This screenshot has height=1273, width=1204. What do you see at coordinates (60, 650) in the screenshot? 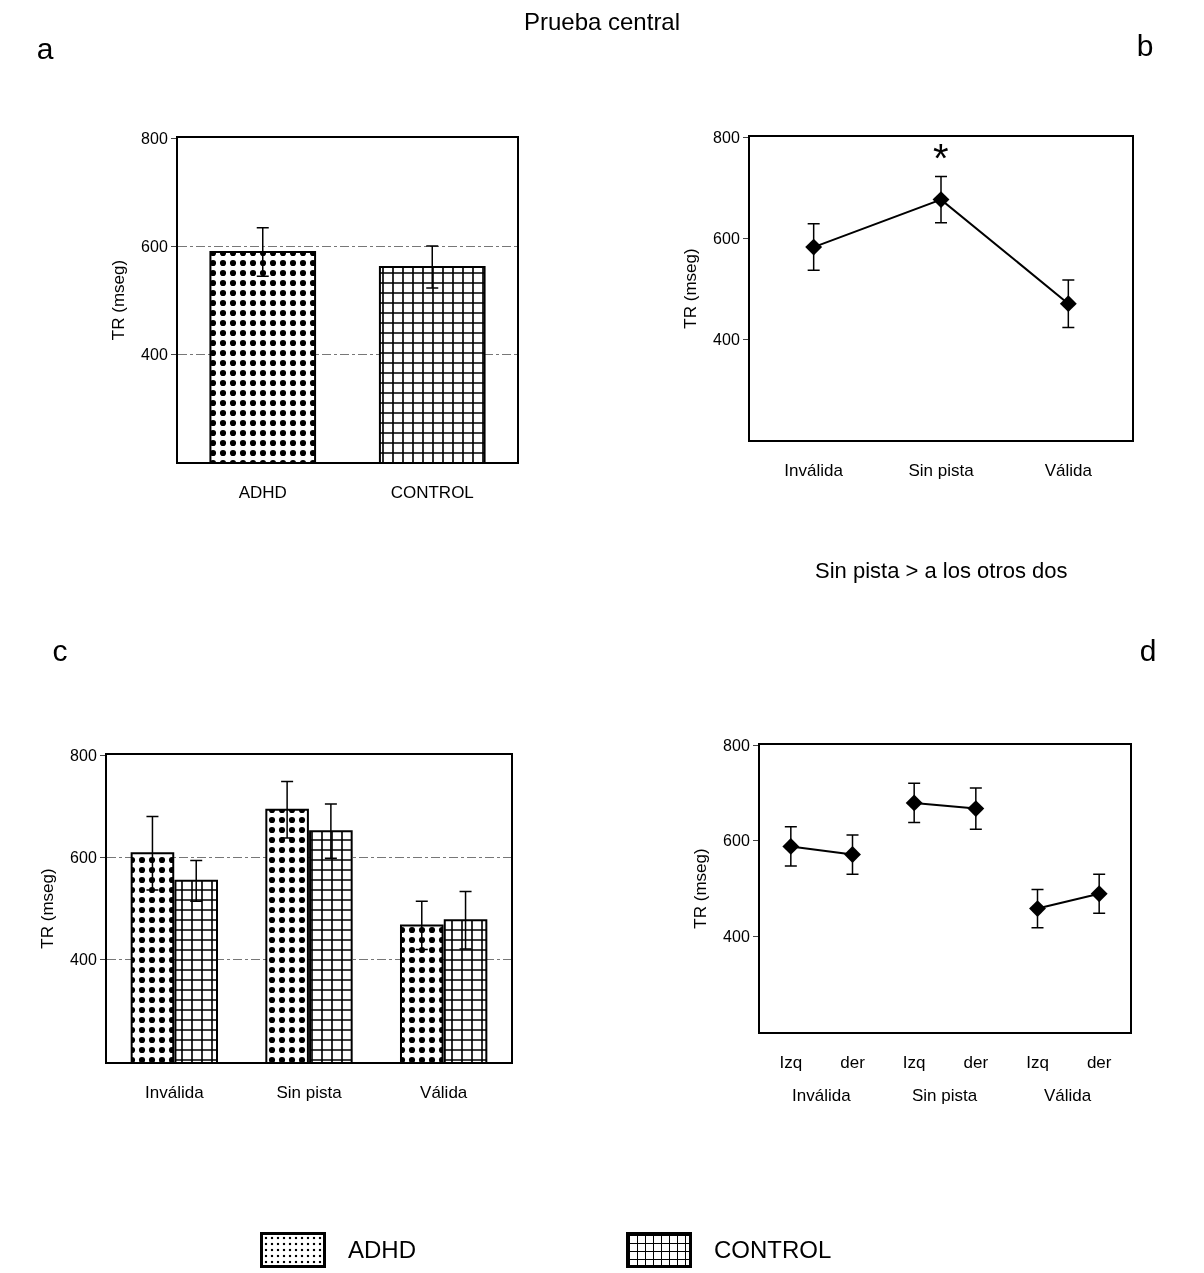
I see `chart-title: c` at bounding box center [60, 650].